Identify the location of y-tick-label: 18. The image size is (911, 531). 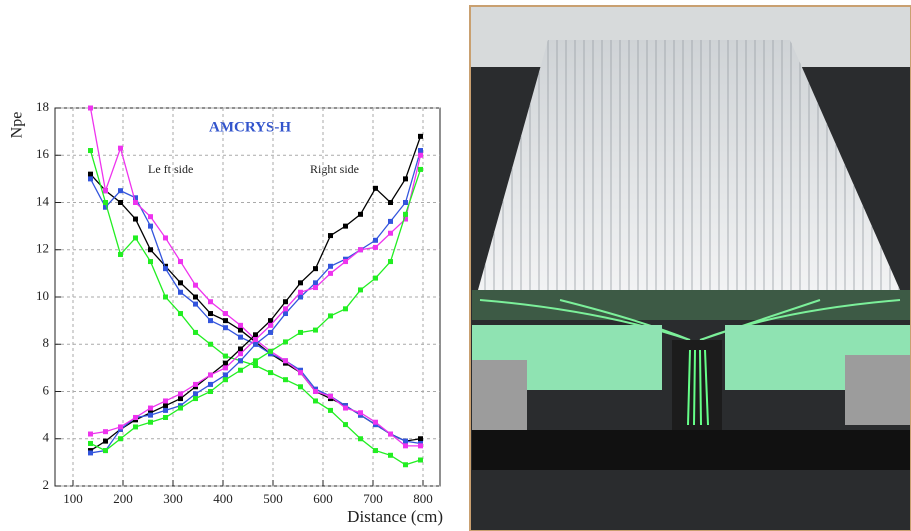
(42, 106).